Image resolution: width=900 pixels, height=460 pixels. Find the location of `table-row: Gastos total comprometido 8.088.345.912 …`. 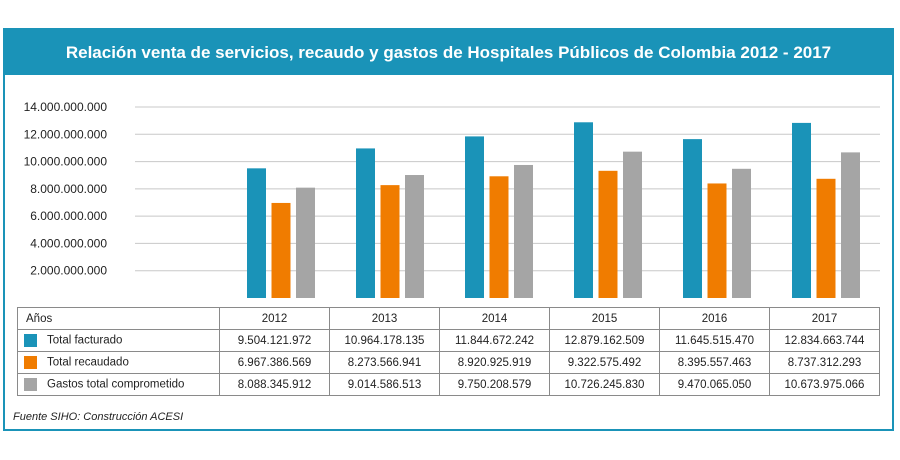

table-row: Gastos total comprometido 8.088.345.912 … is located at coordinates (448, 384).